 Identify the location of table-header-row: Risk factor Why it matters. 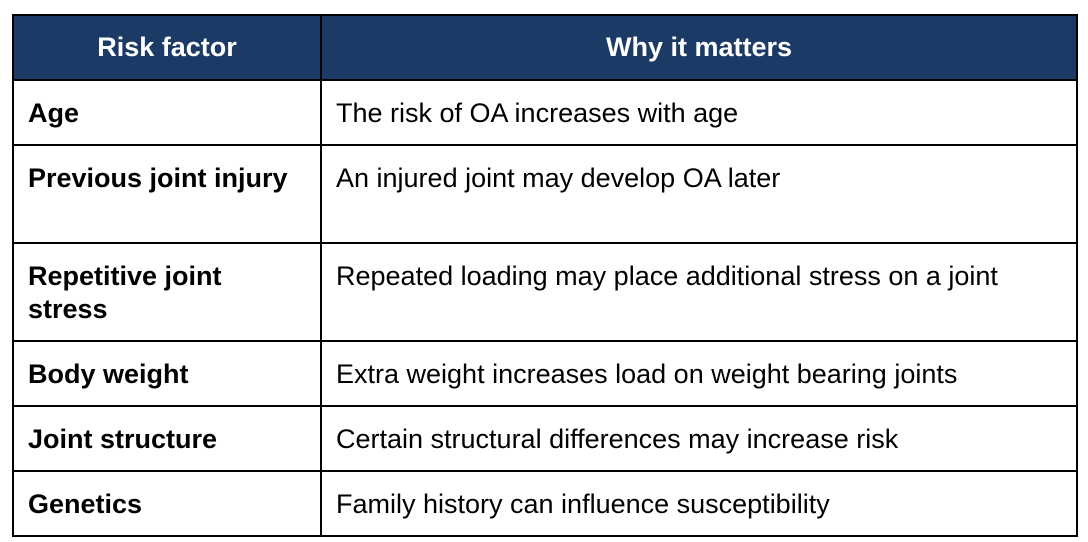
(545, 47).